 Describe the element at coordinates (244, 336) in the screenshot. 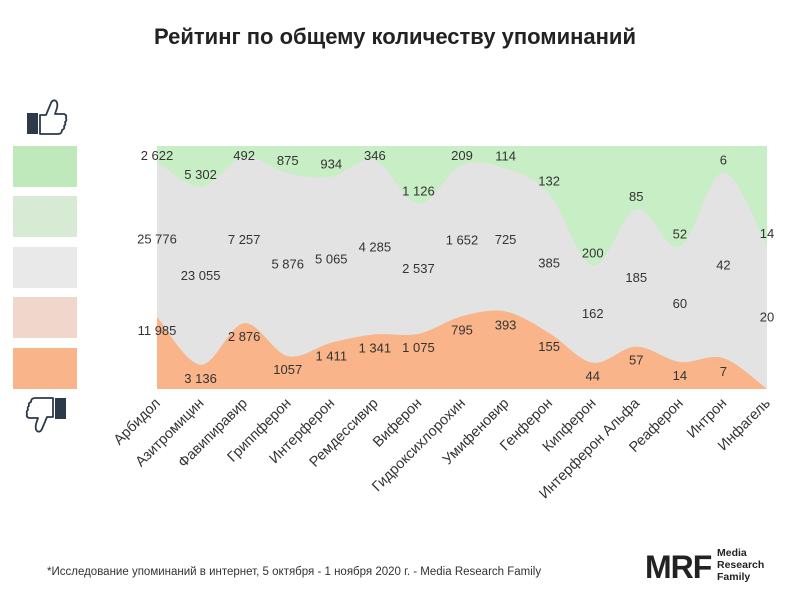

I see `value-label-negative: 2 876` at that location.